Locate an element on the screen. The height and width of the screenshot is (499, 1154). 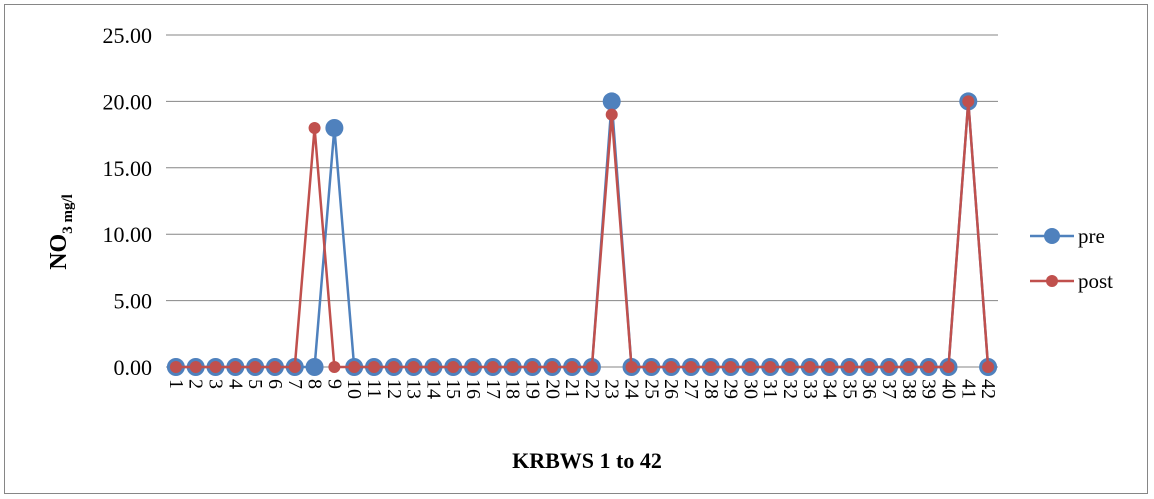
y-tick-label: 5.00 is located at coordinates (133, 301).